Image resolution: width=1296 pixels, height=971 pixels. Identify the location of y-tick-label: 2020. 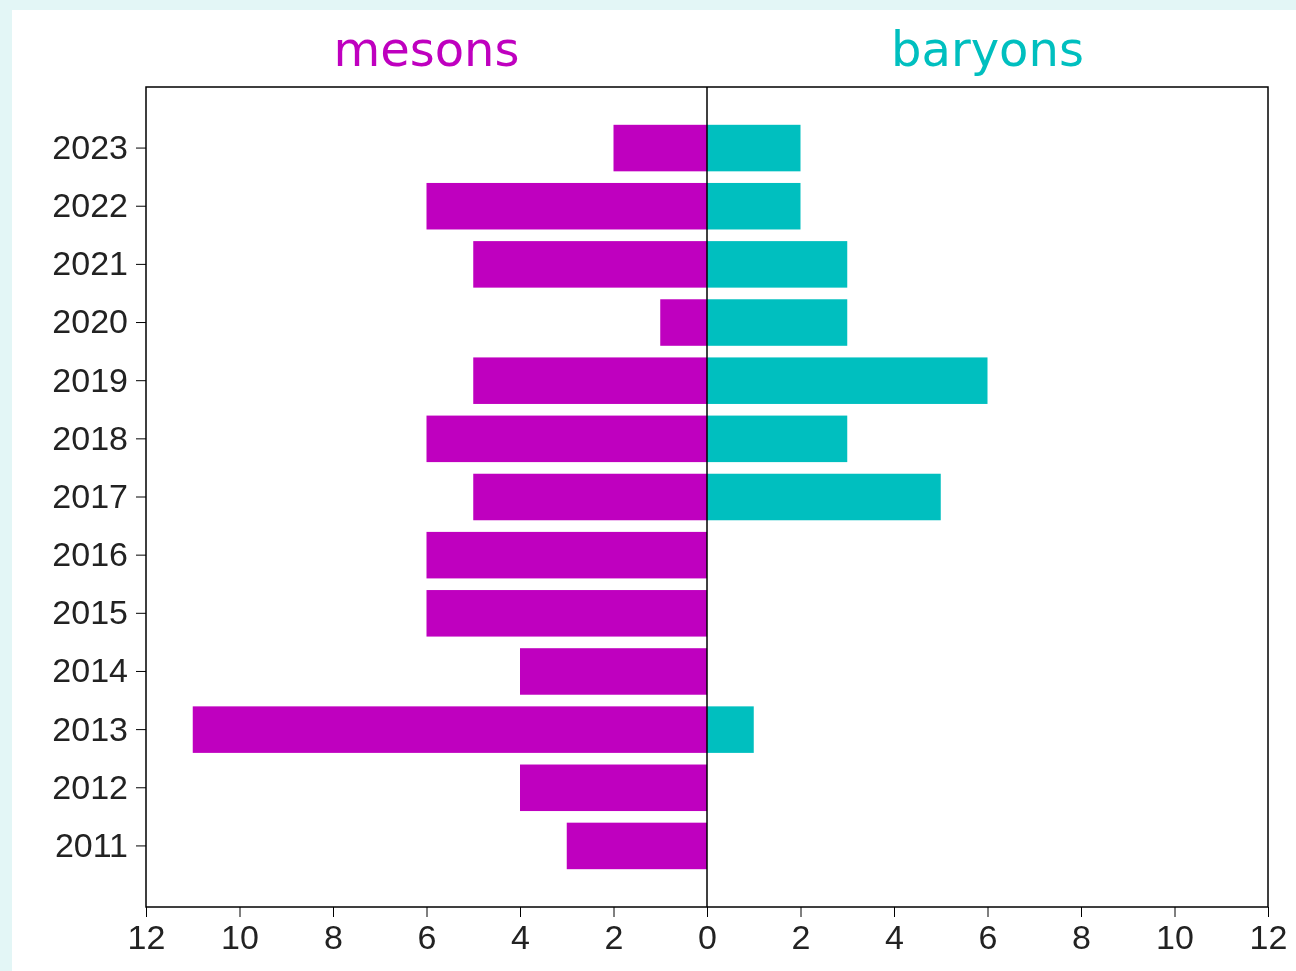
(90, 321).